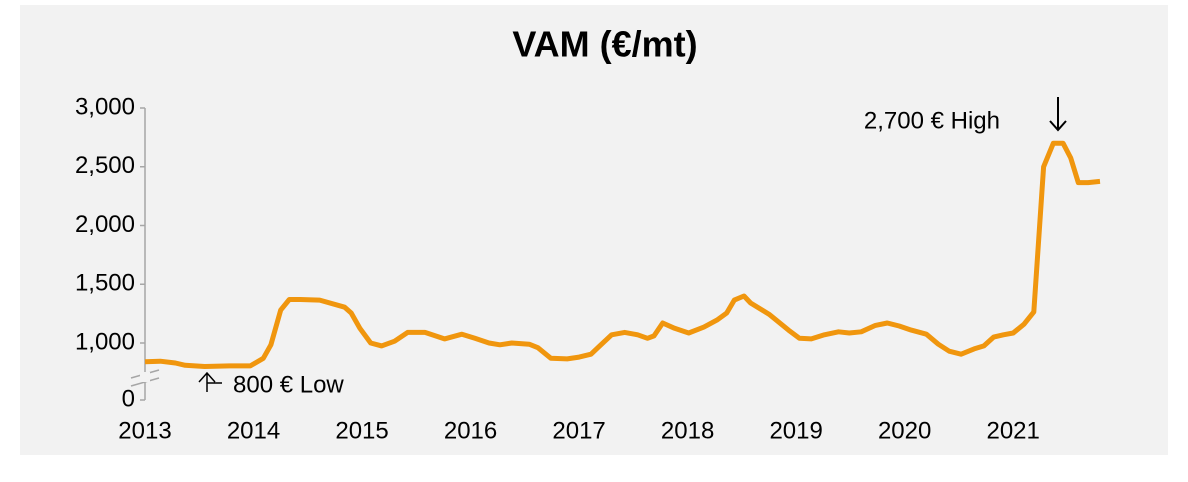  I want to click on x-tick-label: 2015, so click(361, 430).